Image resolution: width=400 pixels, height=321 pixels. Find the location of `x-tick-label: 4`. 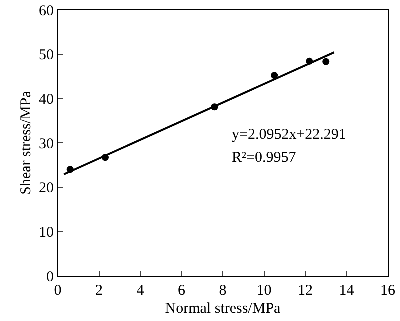

x-tick-label: 4 is located at coordinates (140, 291).